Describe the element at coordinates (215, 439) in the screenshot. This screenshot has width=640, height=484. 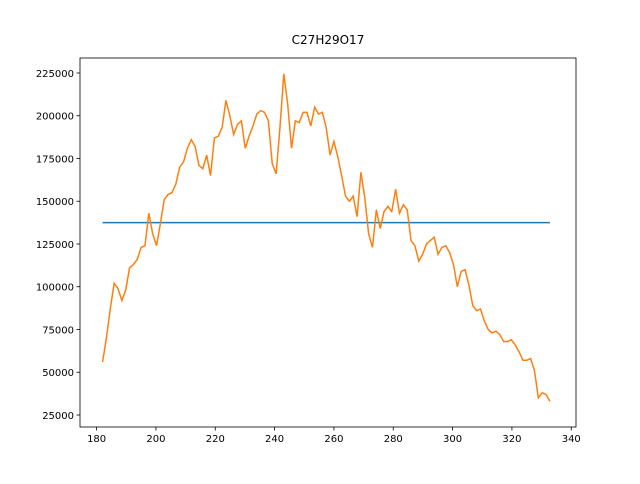
I see `x-tick-label: 220` at that location.